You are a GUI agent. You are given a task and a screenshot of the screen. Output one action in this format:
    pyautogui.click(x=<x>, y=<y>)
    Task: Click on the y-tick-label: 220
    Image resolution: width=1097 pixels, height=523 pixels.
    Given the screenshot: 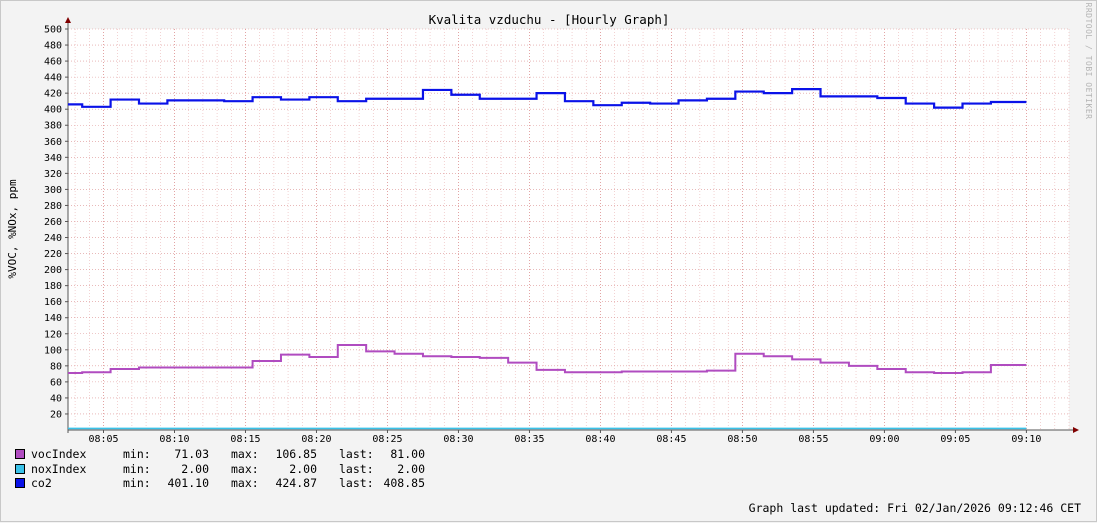 What is the action you would take?
    pyautogui.click(x=53, y=254)
    